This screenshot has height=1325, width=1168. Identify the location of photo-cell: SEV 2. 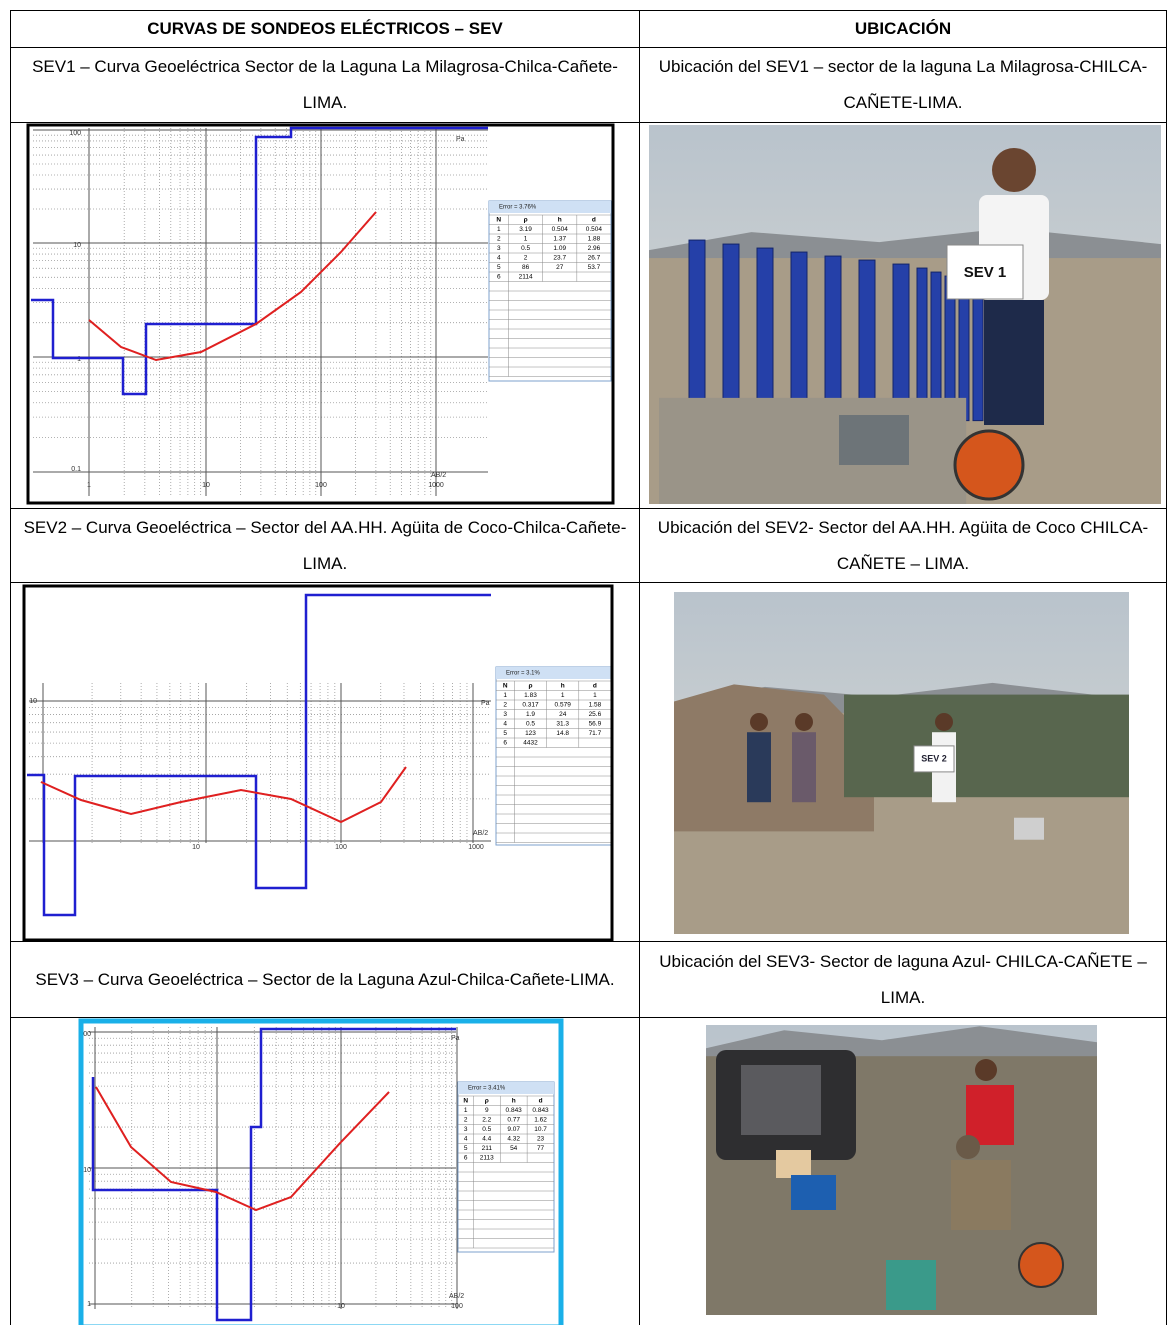
(903, 762).